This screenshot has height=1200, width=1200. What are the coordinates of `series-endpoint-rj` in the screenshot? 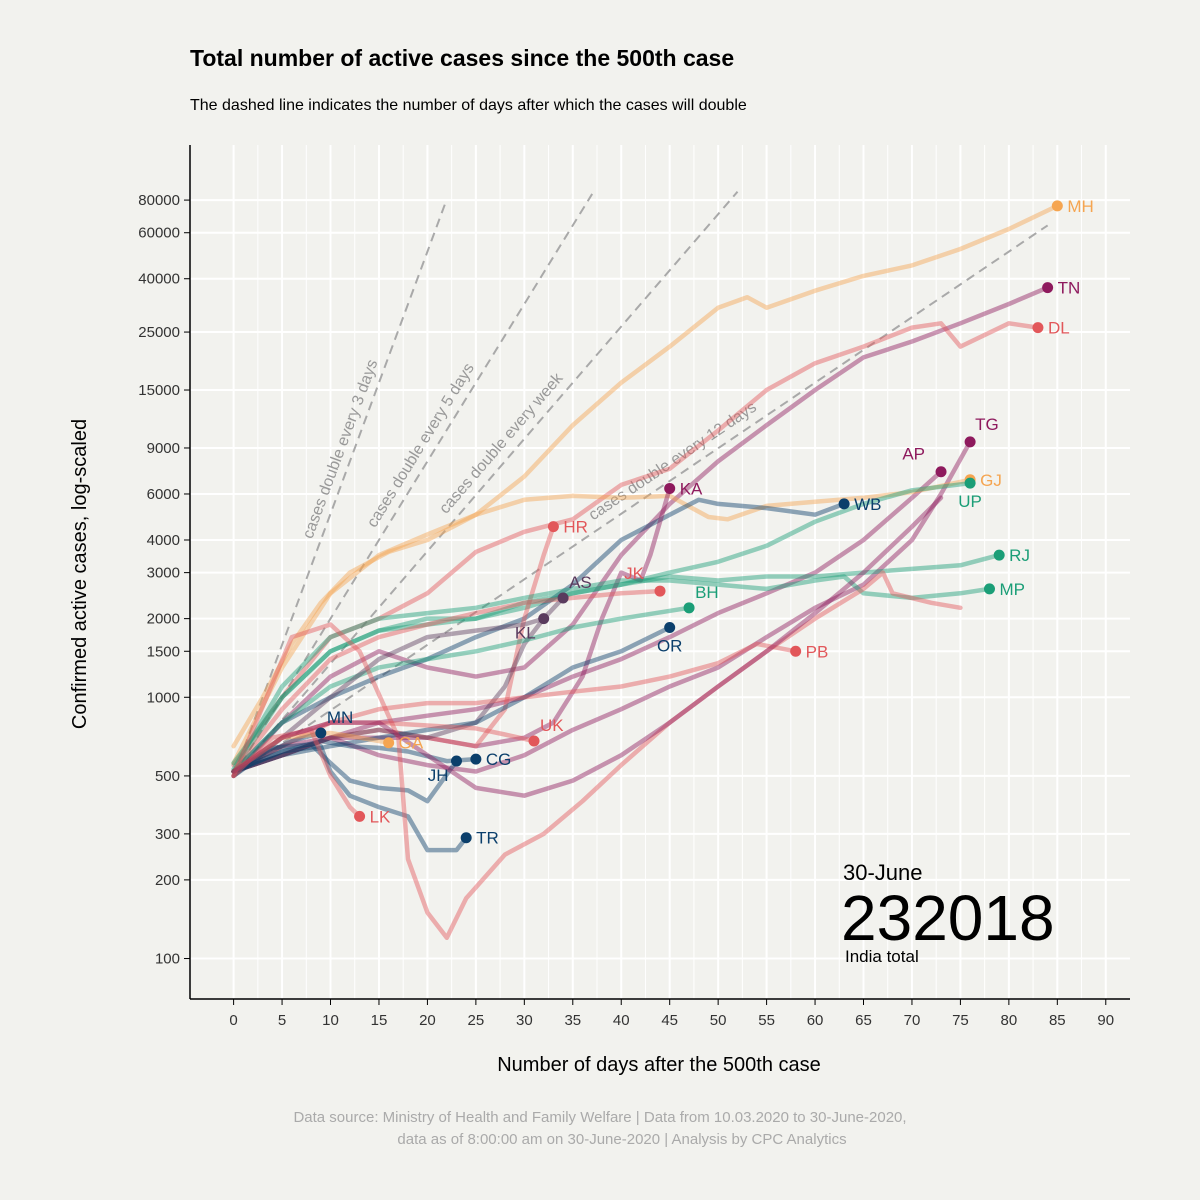 It's located at (999, 555).